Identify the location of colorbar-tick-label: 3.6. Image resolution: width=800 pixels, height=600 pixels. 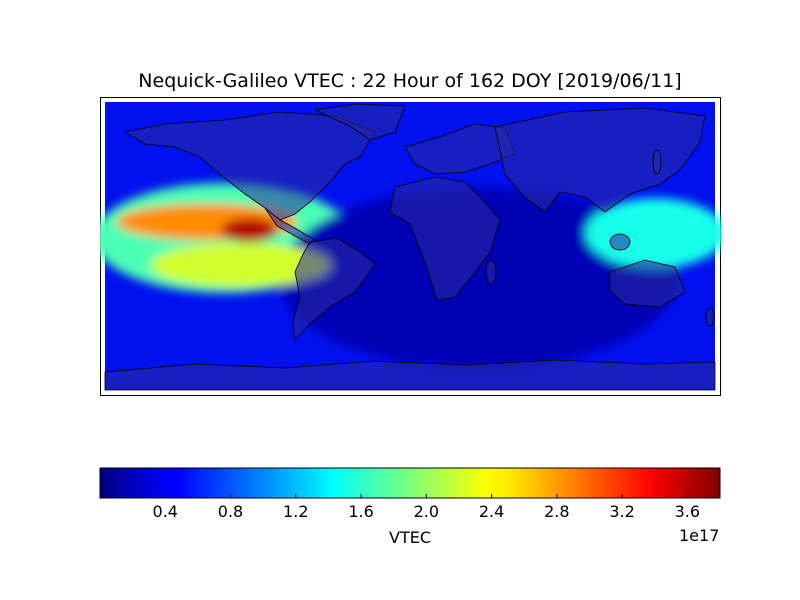
(687, 511).